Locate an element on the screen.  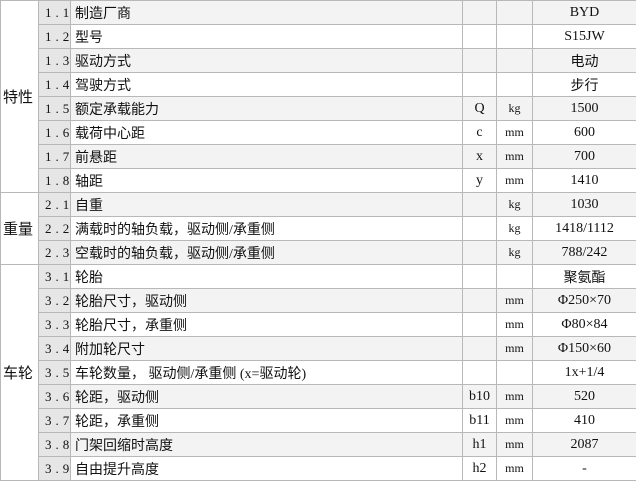
group-label: 重量 is located at coordinates (19, 228).